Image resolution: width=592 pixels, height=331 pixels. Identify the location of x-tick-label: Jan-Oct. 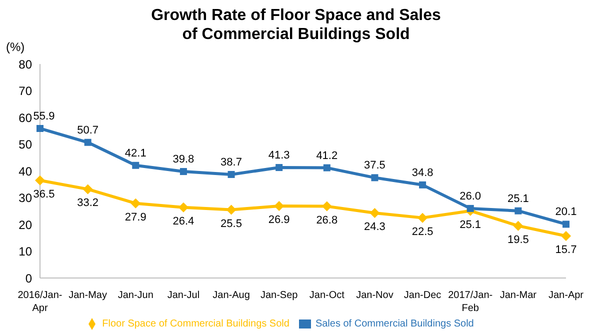
(327, 295).